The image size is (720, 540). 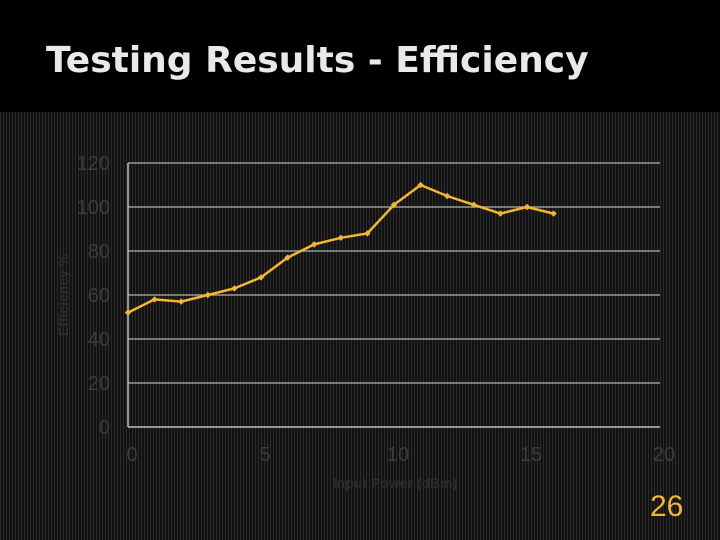 I want to click on page-number: 26, so click(x=667, y=506).